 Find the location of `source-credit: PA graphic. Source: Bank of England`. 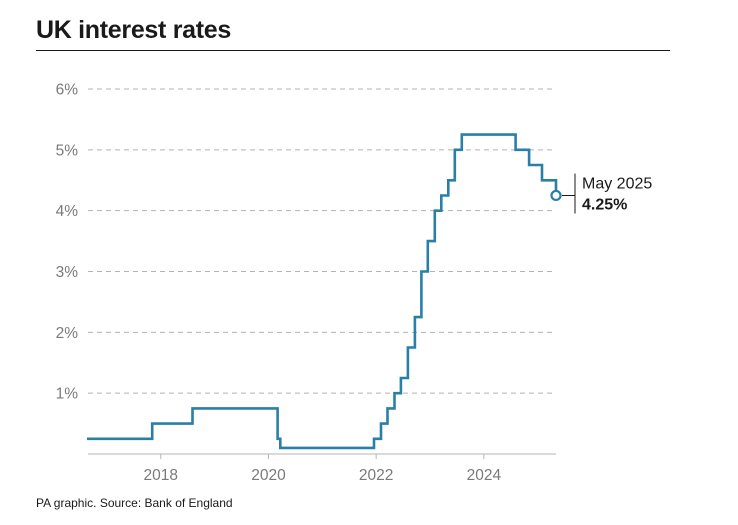

source-credit: PA graphic. Source: Bank of England is located at coordinates (134, 503).